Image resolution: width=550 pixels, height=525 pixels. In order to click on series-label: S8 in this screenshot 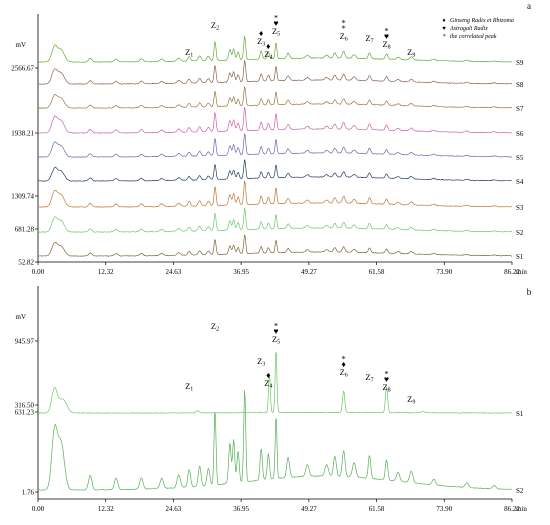, I will do `click(520, 85)`.